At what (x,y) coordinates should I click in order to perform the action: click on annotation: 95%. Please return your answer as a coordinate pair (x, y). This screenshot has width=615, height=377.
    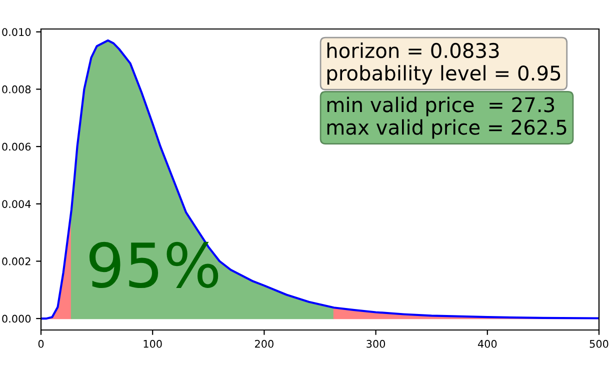
    Looking at the image, I should click on (153, 265).